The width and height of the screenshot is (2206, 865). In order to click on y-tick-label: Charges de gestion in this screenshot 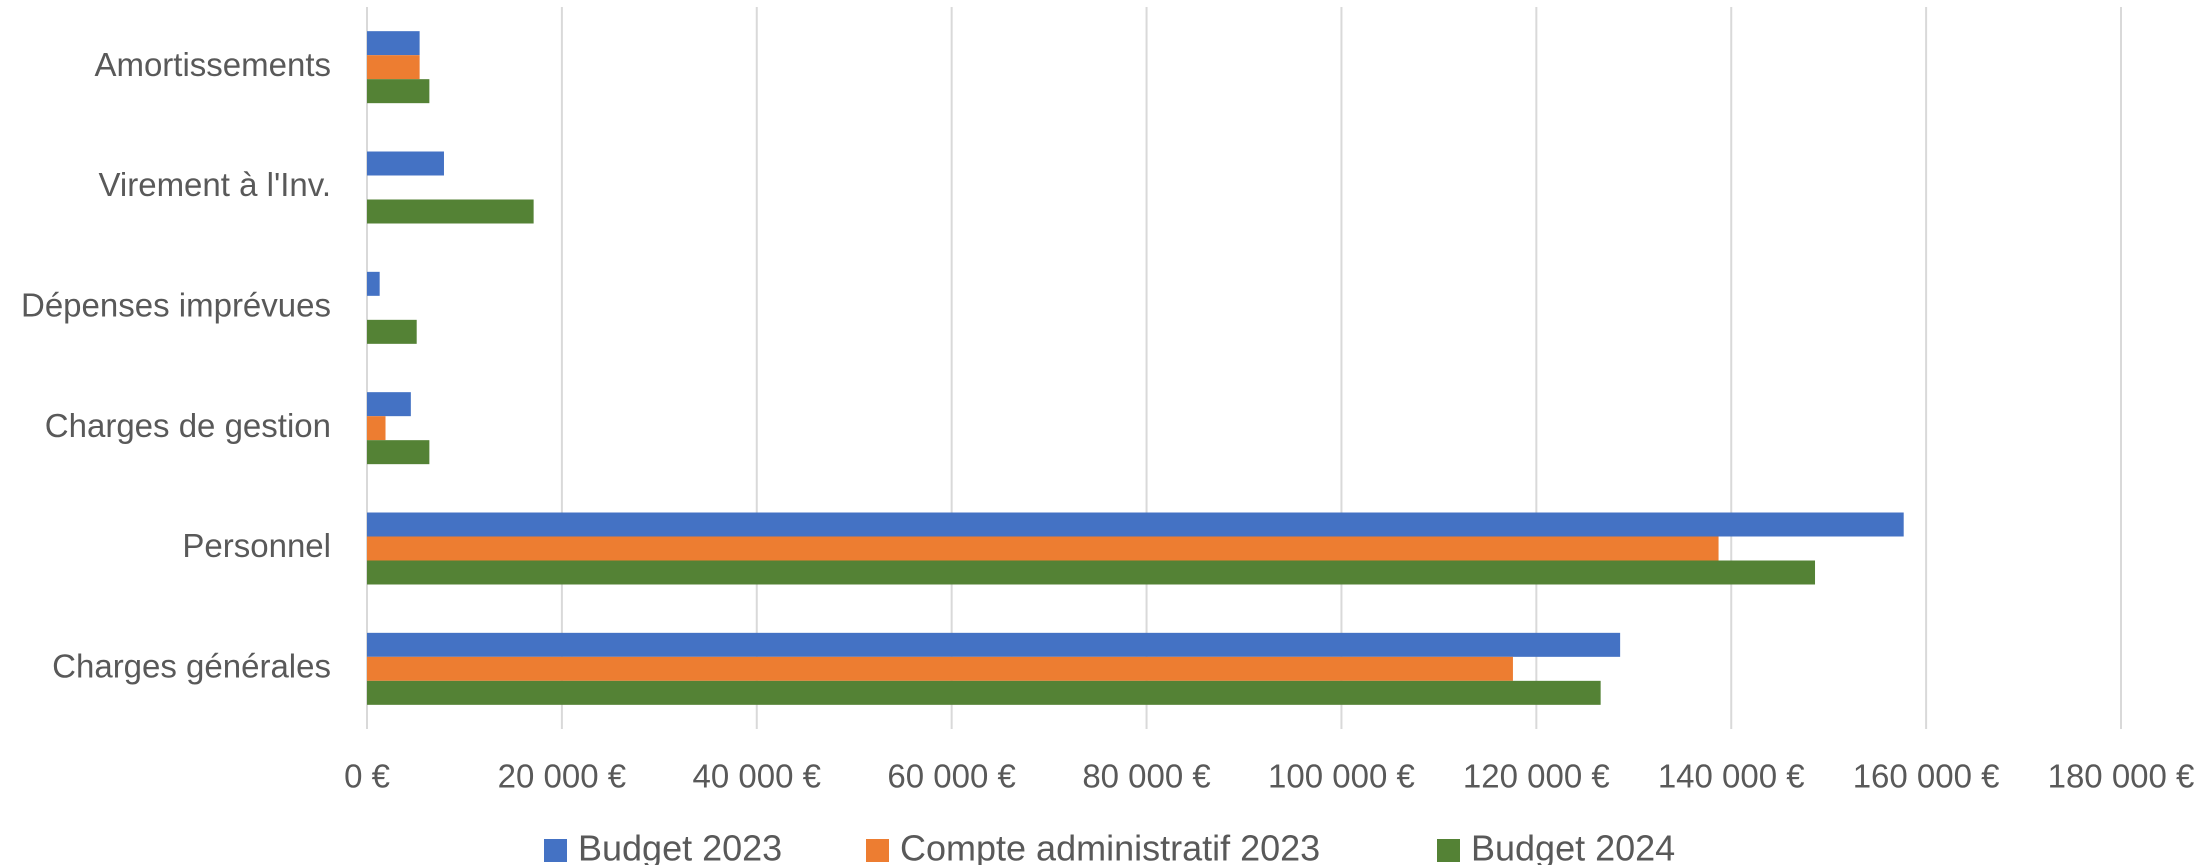, I will do `click(188, 425)`.